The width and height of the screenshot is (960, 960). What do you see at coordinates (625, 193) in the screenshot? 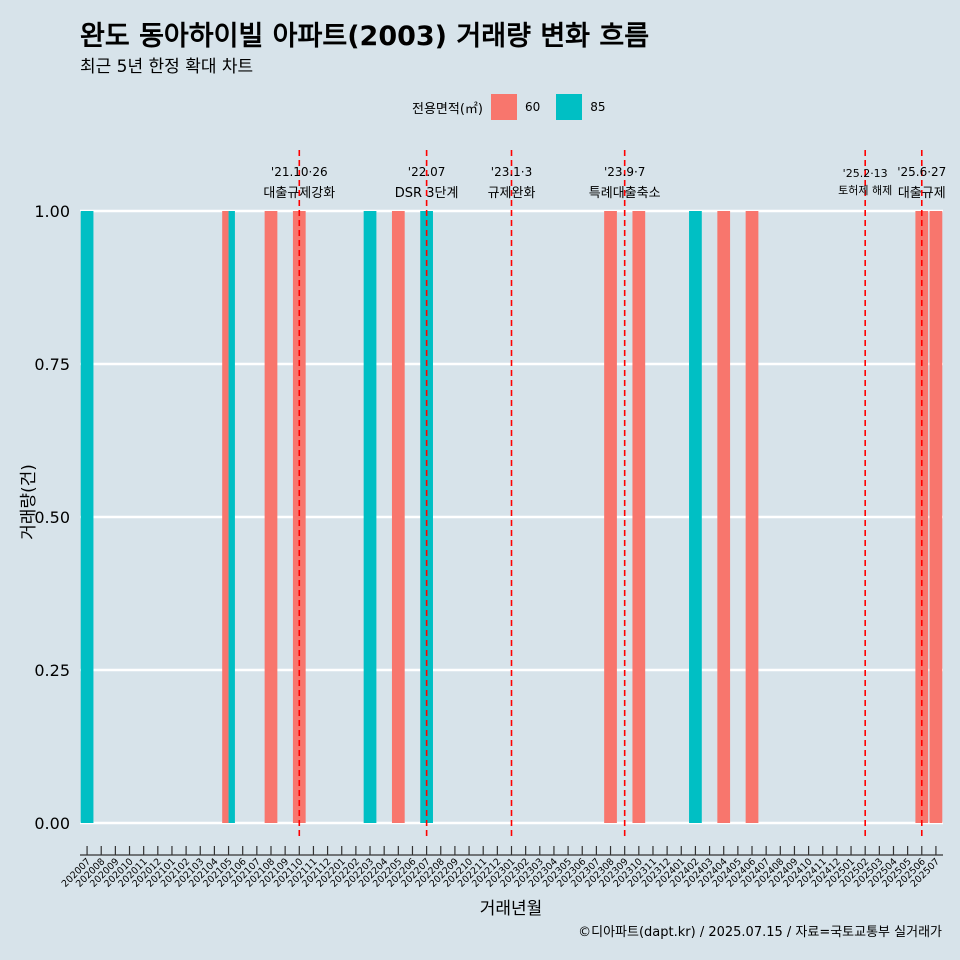
I see `event-text-label: 특례대출축소` at bounding box center [625, 193].